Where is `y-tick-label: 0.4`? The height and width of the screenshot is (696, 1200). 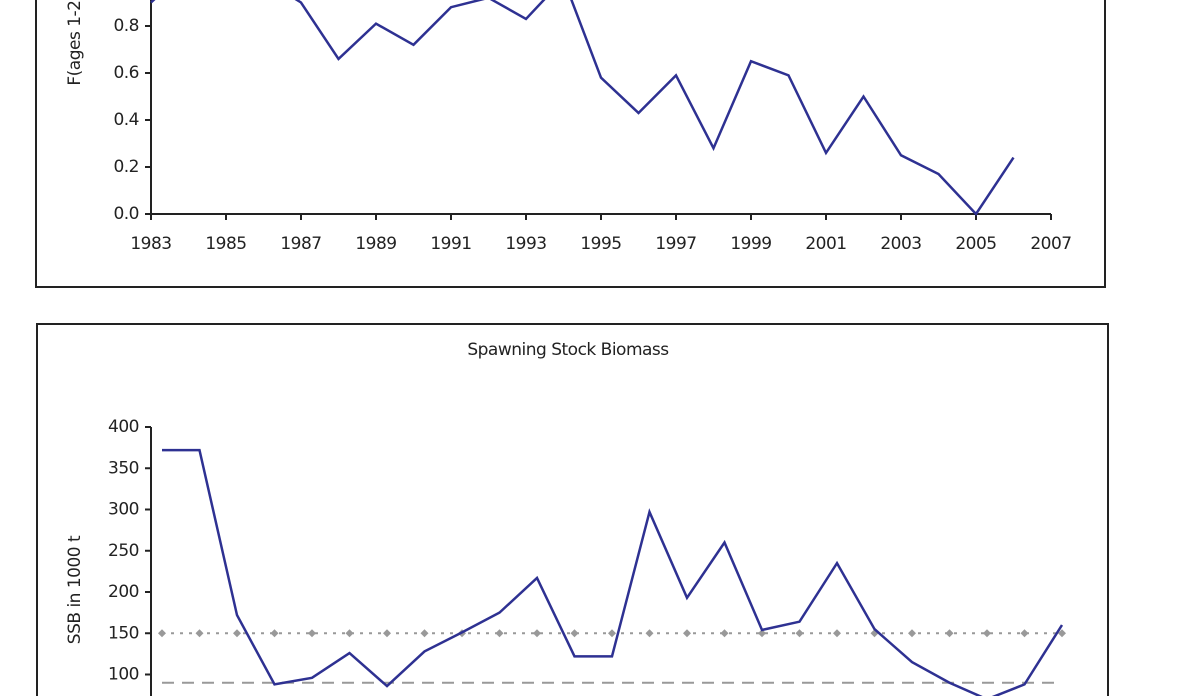
y-tick-label: 0.4 is located at coordinates (126, 120).